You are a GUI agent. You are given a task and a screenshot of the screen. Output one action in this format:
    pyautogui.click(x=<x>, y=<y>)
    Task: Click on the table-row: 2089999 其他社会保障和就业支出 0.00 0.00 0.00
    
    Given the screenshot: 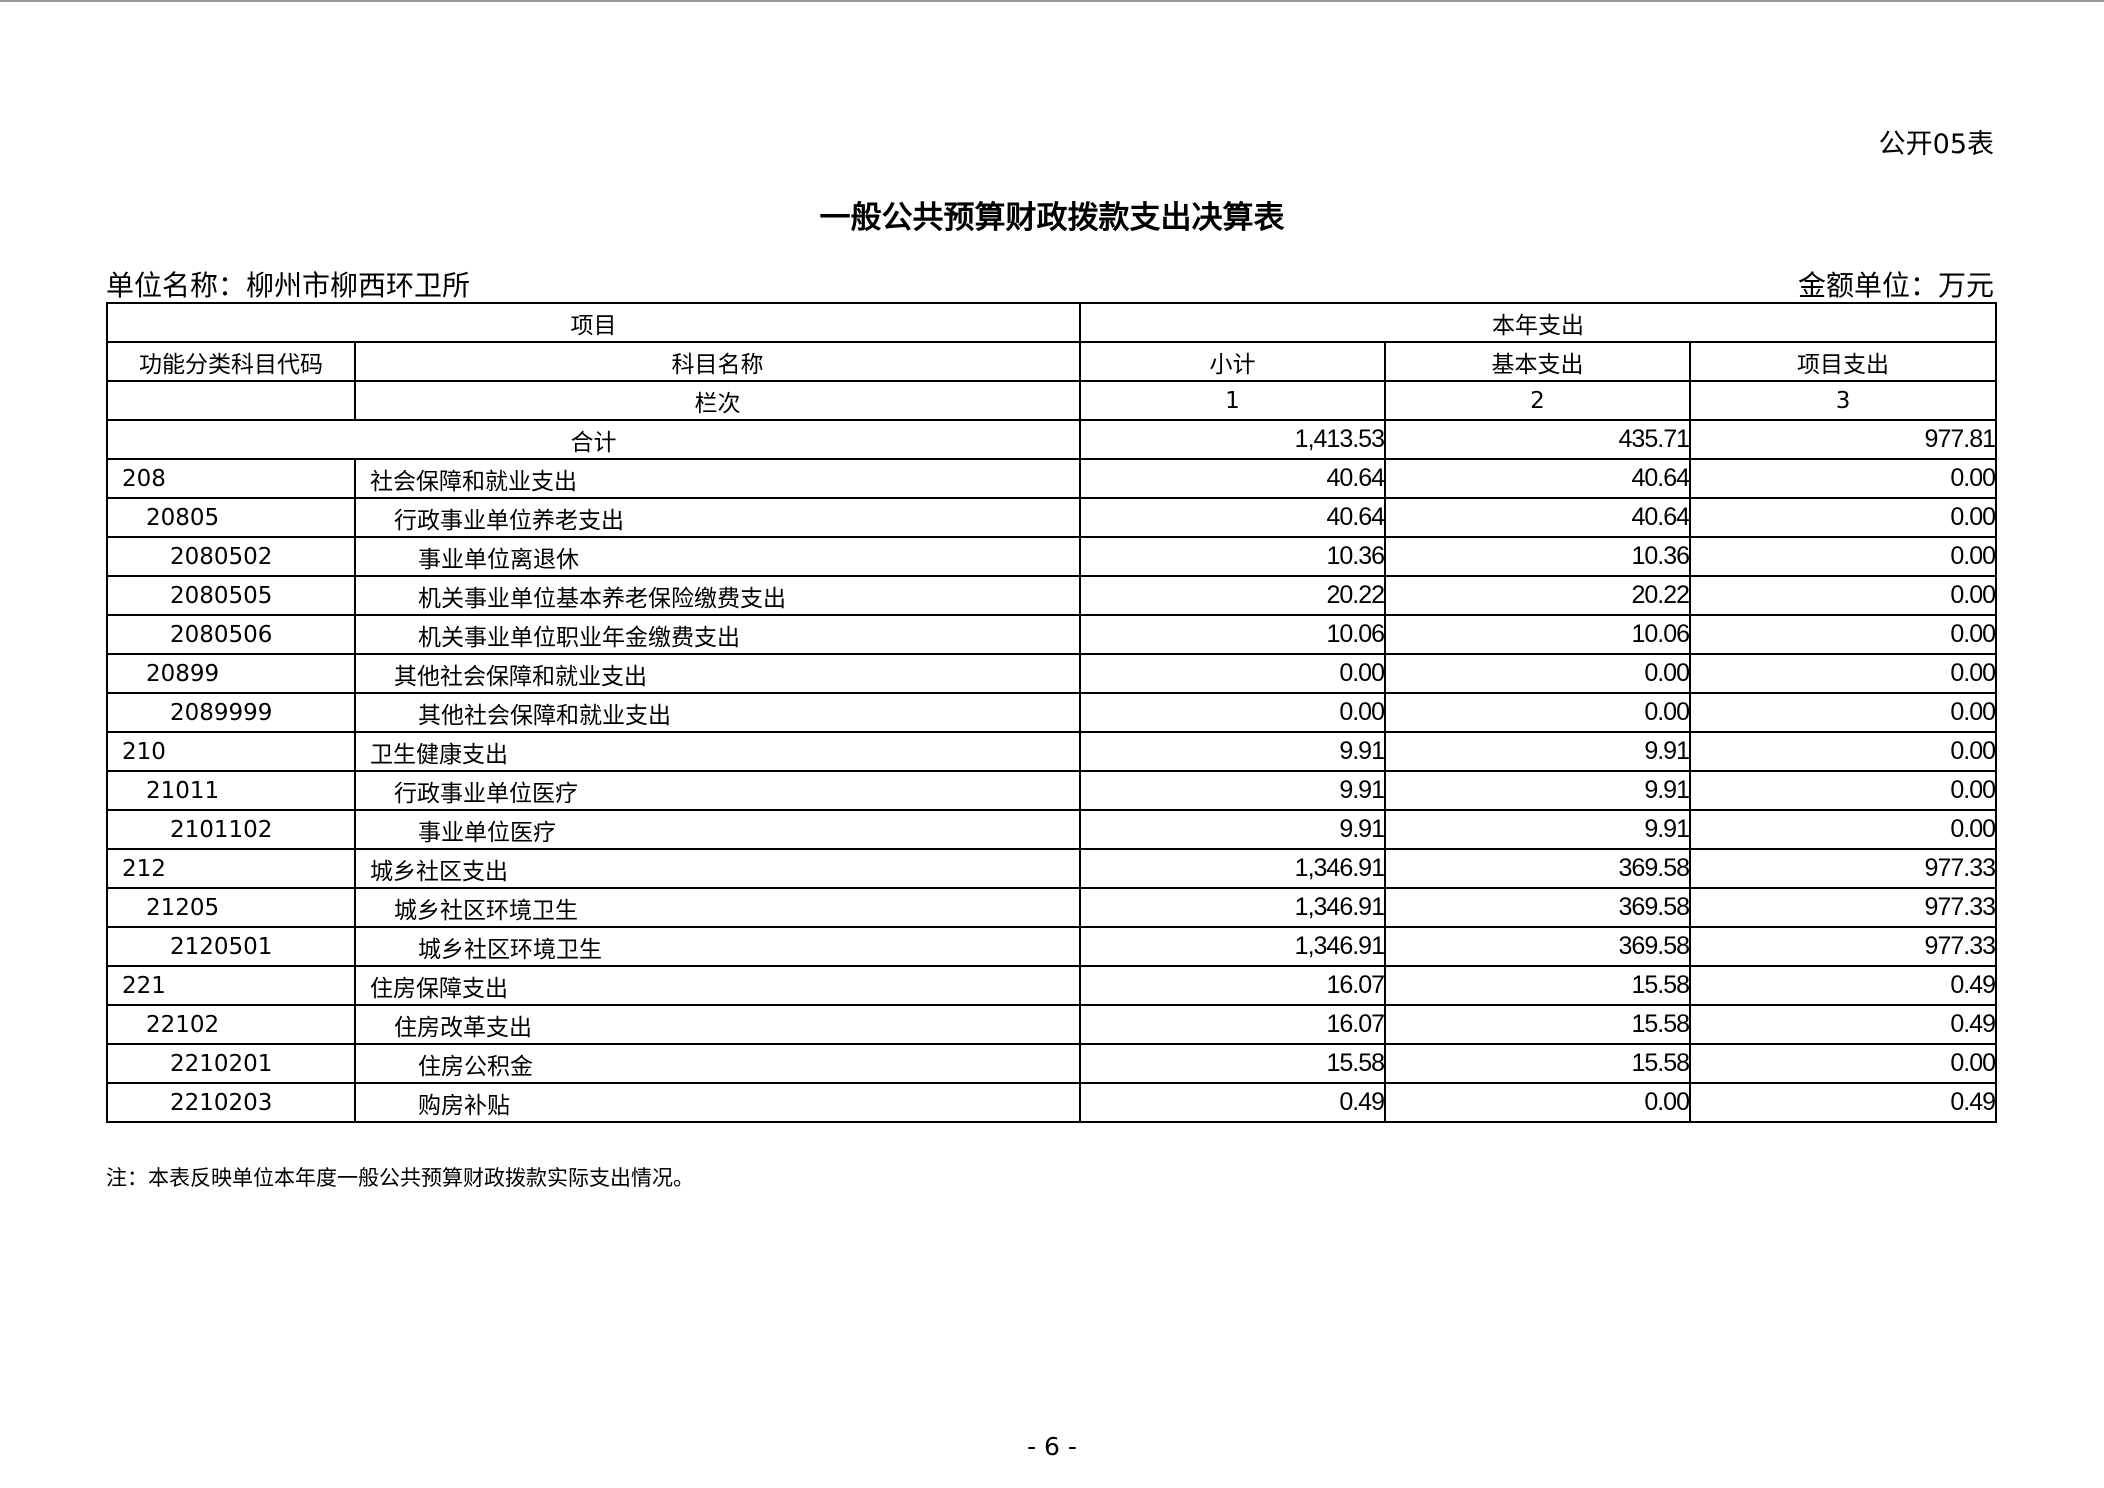 What is the action you would take?
    pyautogui.click(x=1052, y=712)
    